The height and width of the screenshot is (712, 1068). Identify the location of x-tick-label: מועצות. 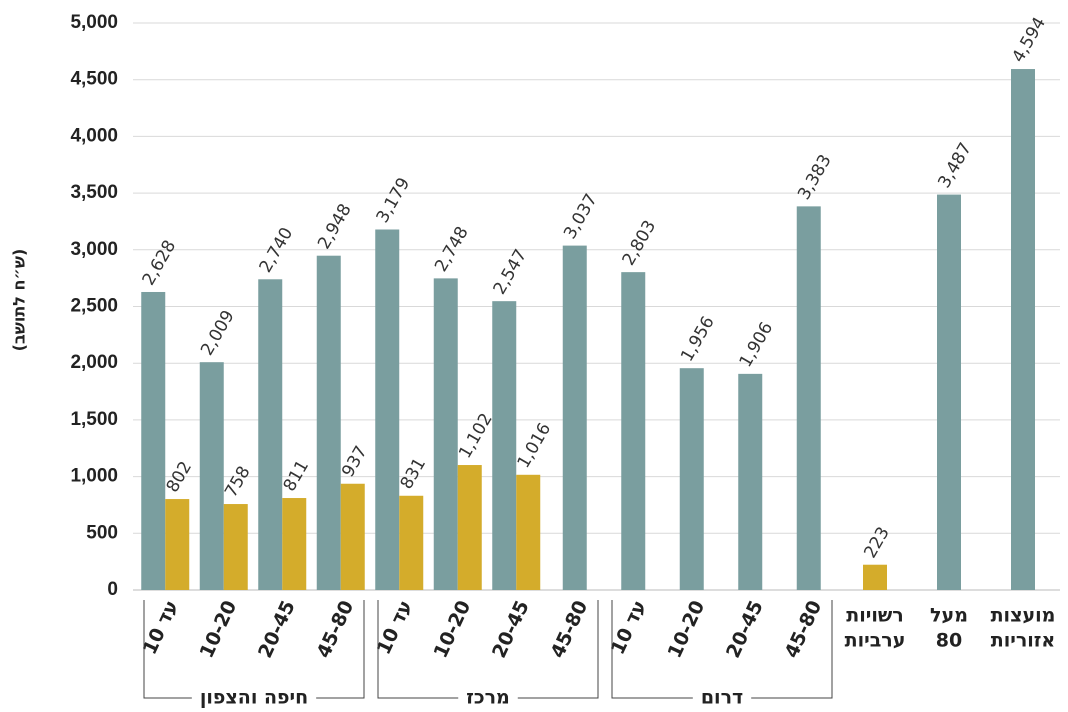
(1023, 616).